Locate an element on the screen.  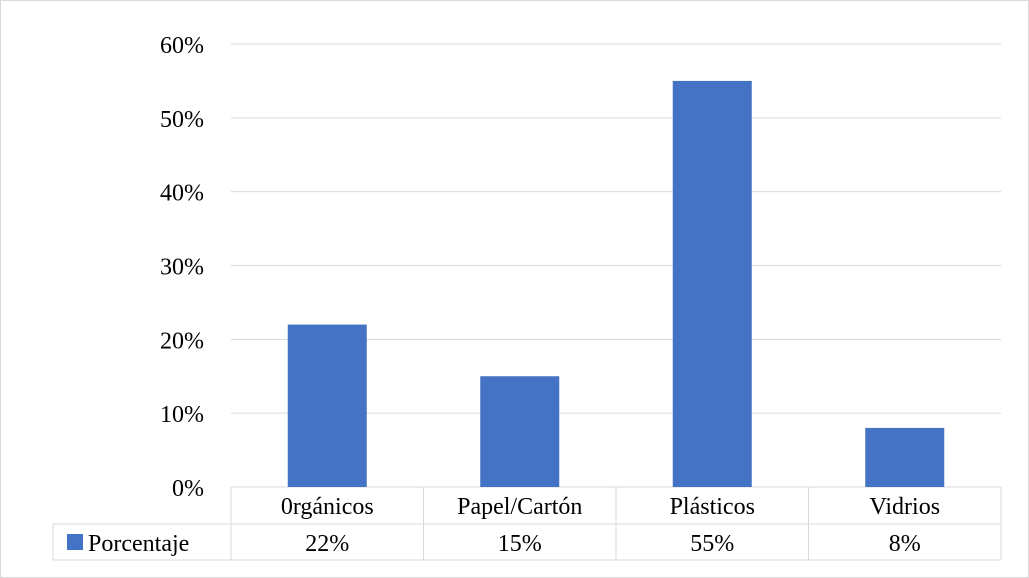
data-table-value: 22% is located at coordinates (327, 544).